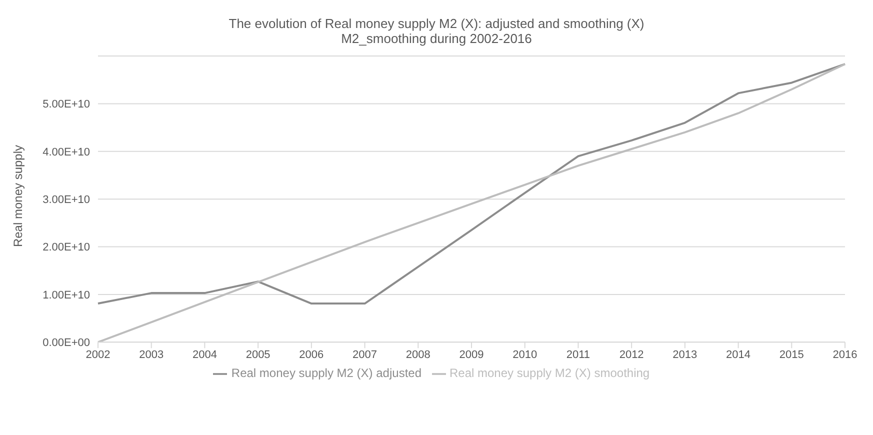  Describe the element at coordinates (578, 354) in the screenshot. I see `x-tick-label: 2011` at that location.